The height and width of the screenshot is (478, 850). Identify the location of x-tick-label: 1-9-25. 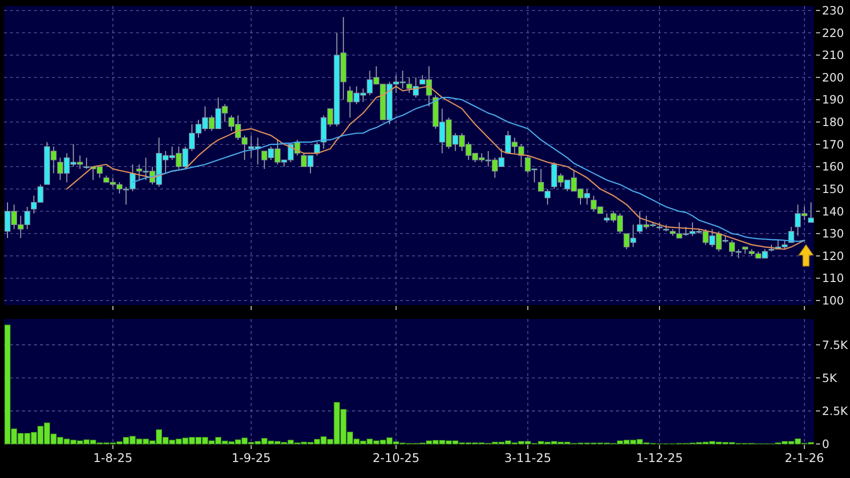
(251, 458).